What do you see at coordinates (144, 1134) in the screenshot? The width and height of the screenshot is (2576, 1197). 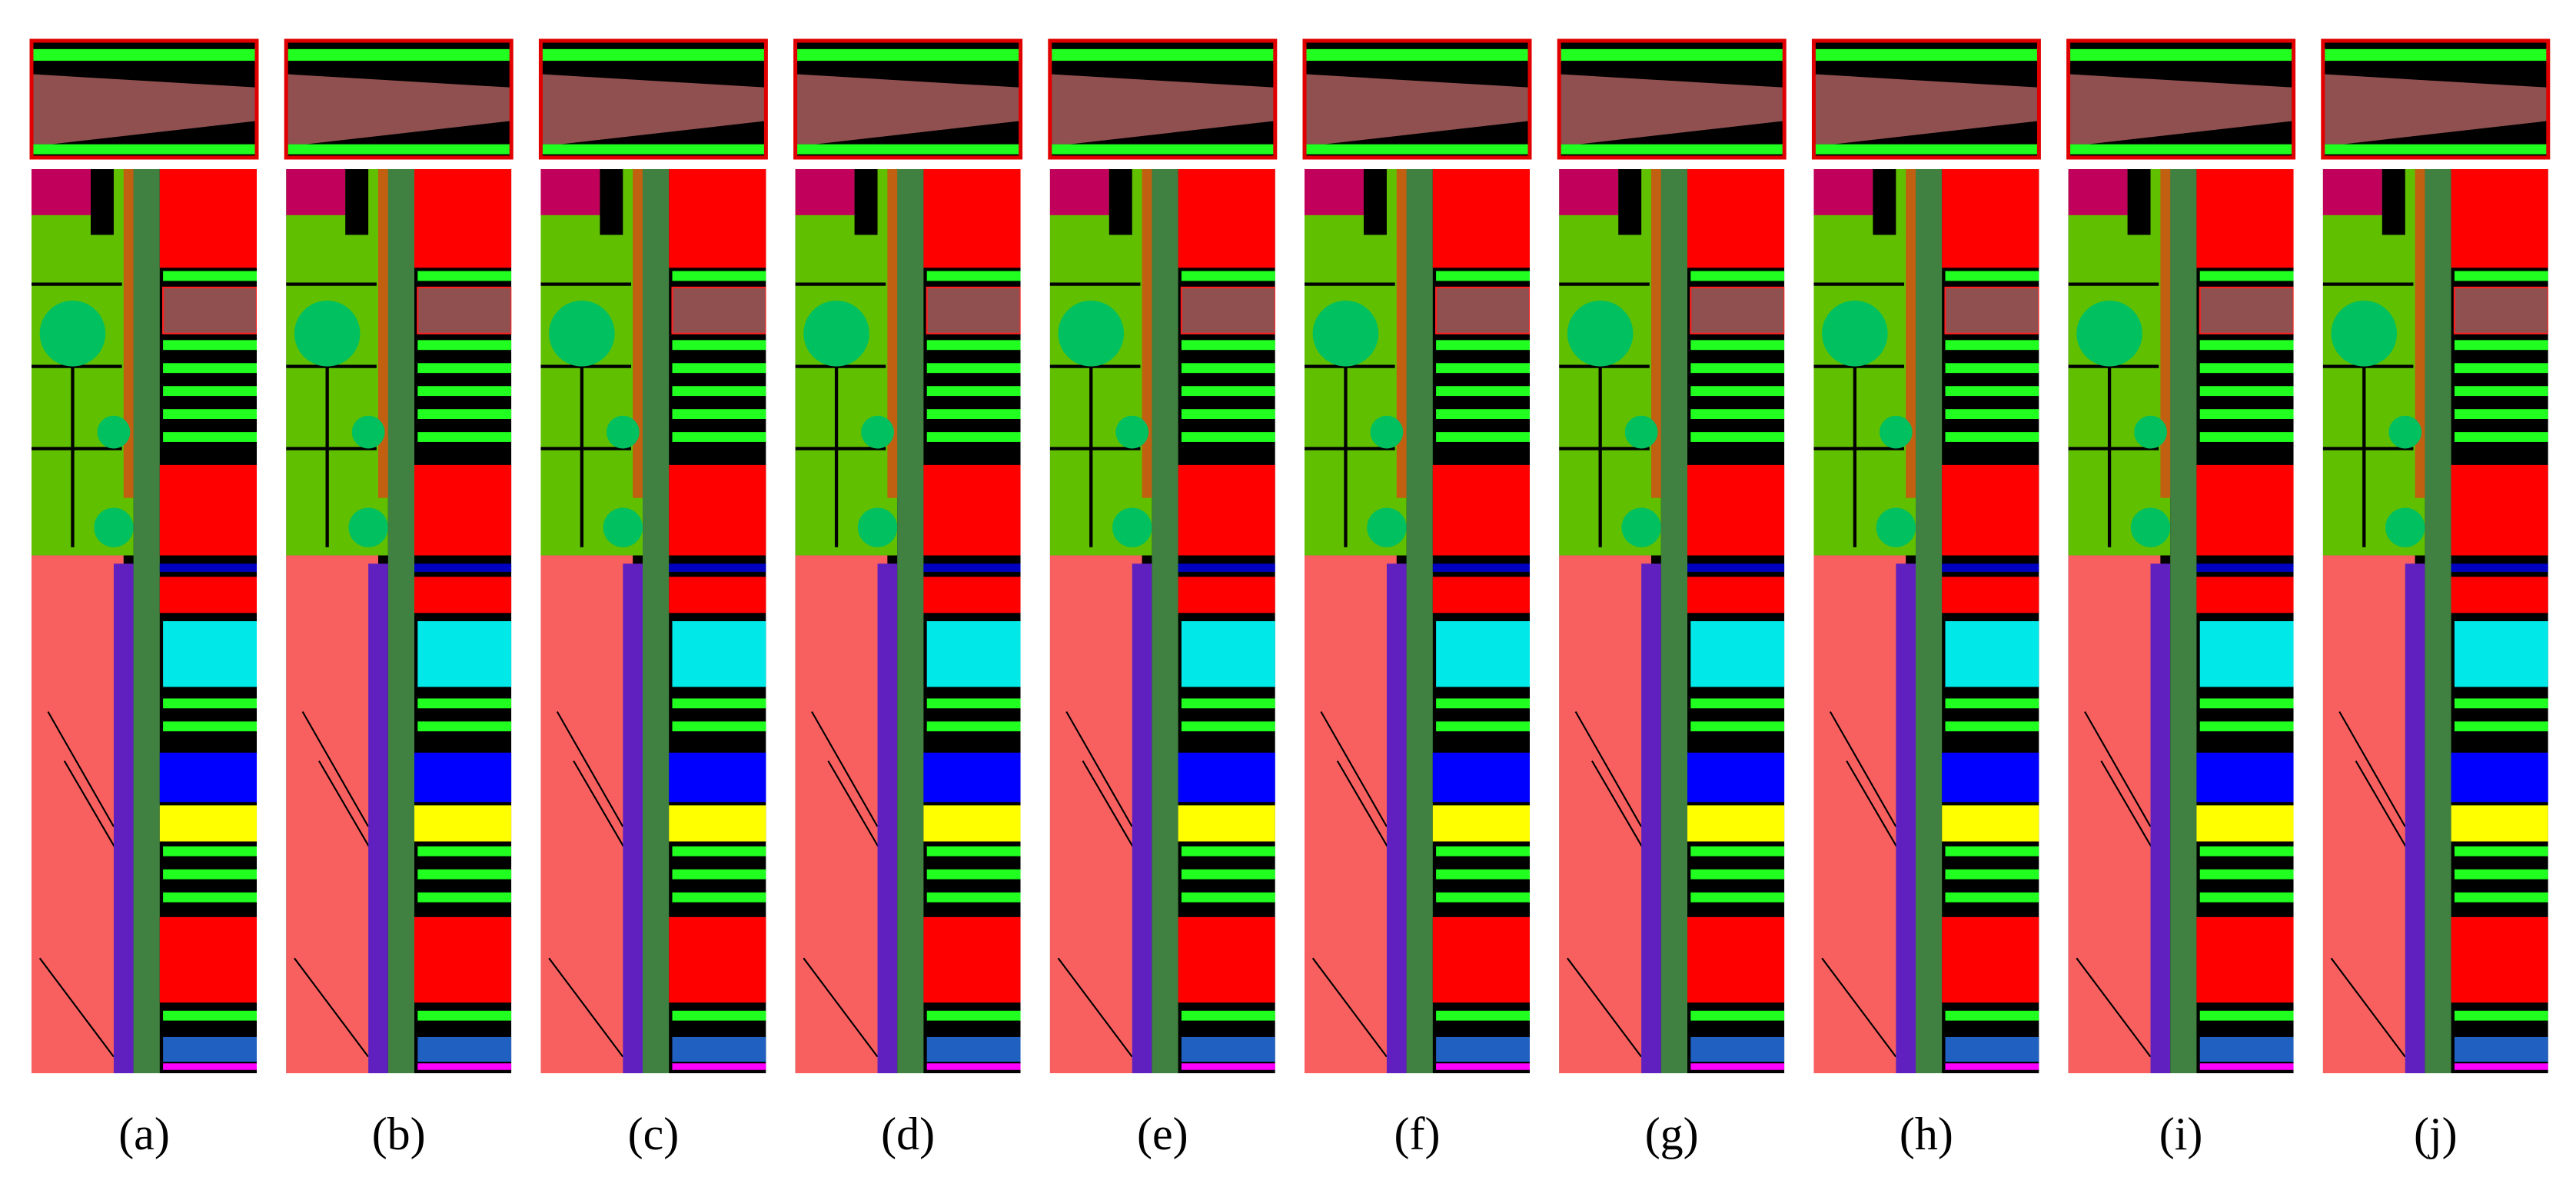 I see `panel-caption: (a)` at bounding box center [144, 1134].